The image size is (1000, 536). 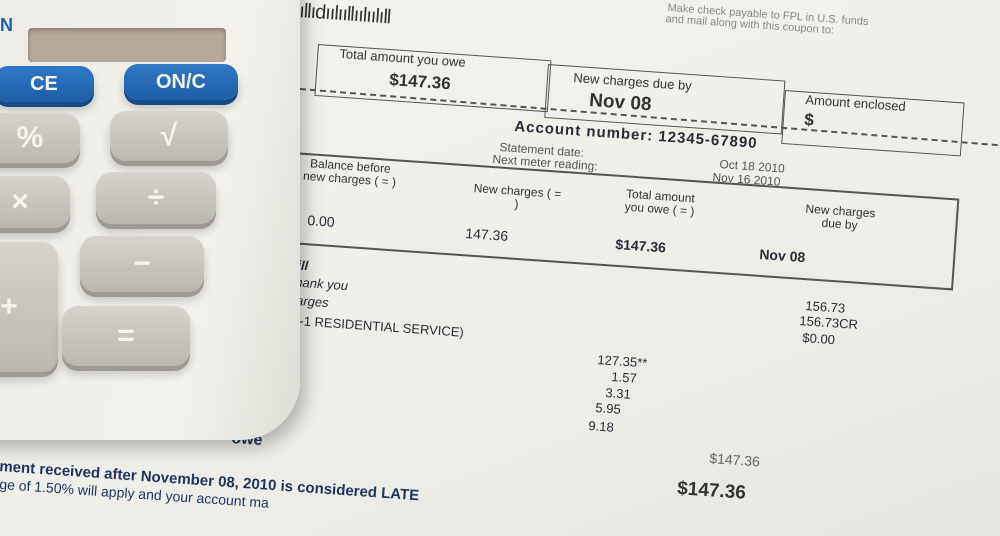 I want to click on item-amount: 5.95, so click(x=608, y=408).